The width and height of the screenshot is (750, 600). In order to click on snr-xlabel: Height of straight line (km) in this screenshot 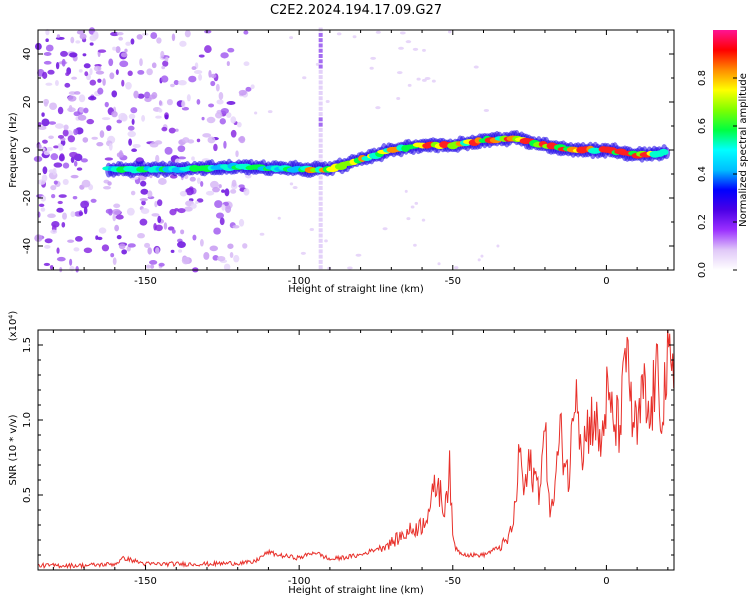, I will do `click(356, 590)`.